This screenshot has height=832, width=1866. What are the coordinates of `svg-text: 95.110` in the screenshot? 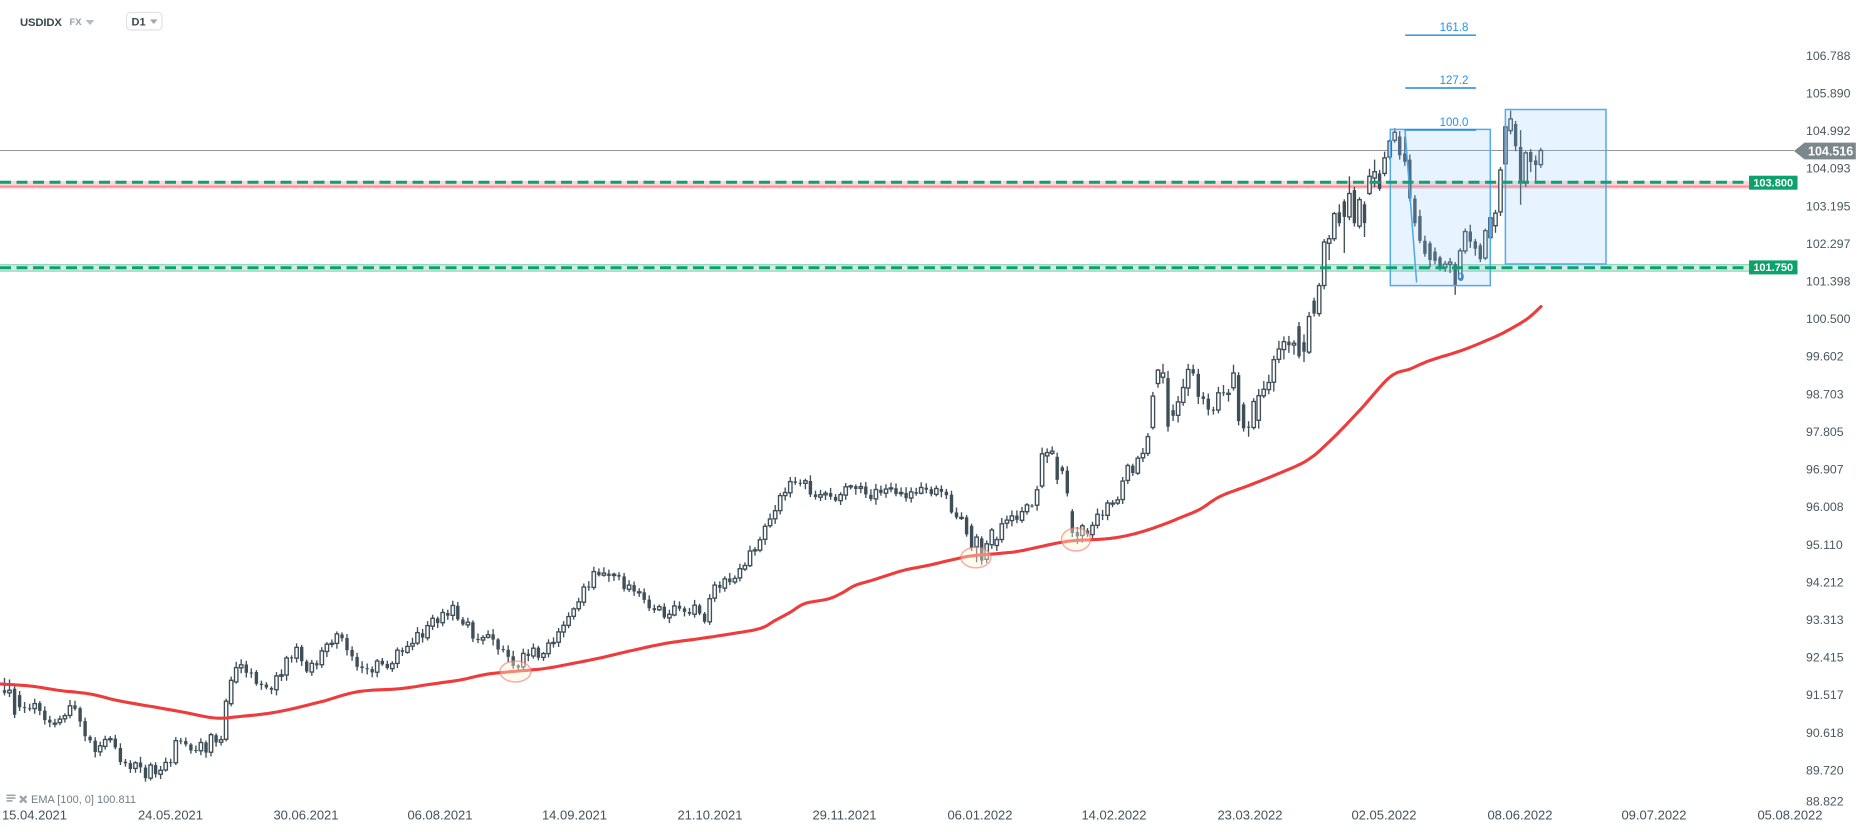 It's located at (1824, 545).